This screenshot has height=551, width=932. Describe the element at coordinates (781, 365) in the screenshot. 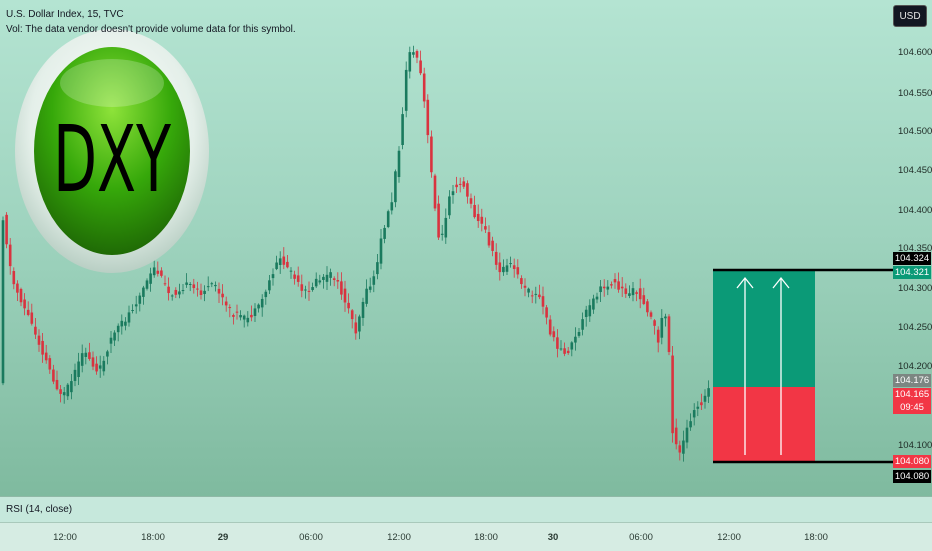

I see `arrow-up-icon` at that location.